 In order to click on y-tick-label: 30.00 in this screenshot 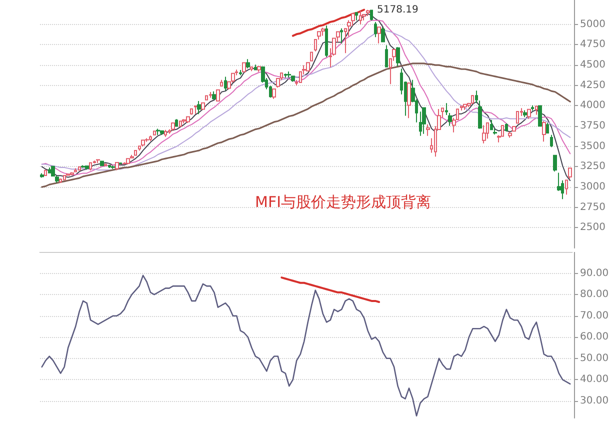, I will do `click(594, 400)`.